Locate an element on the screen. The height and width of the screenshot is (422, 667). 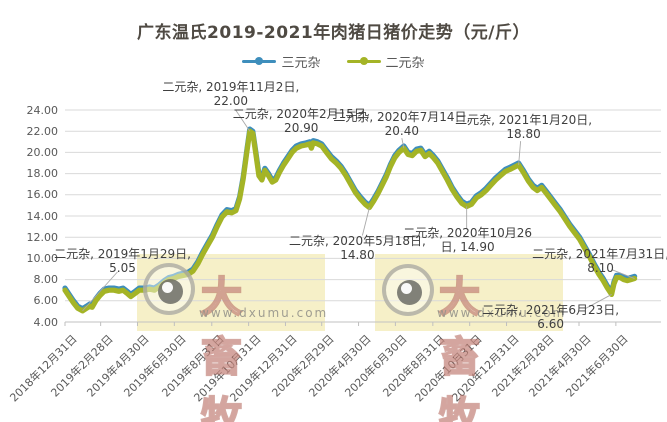
y-tick-label: 4.00 is located at coordinates (46, 322).